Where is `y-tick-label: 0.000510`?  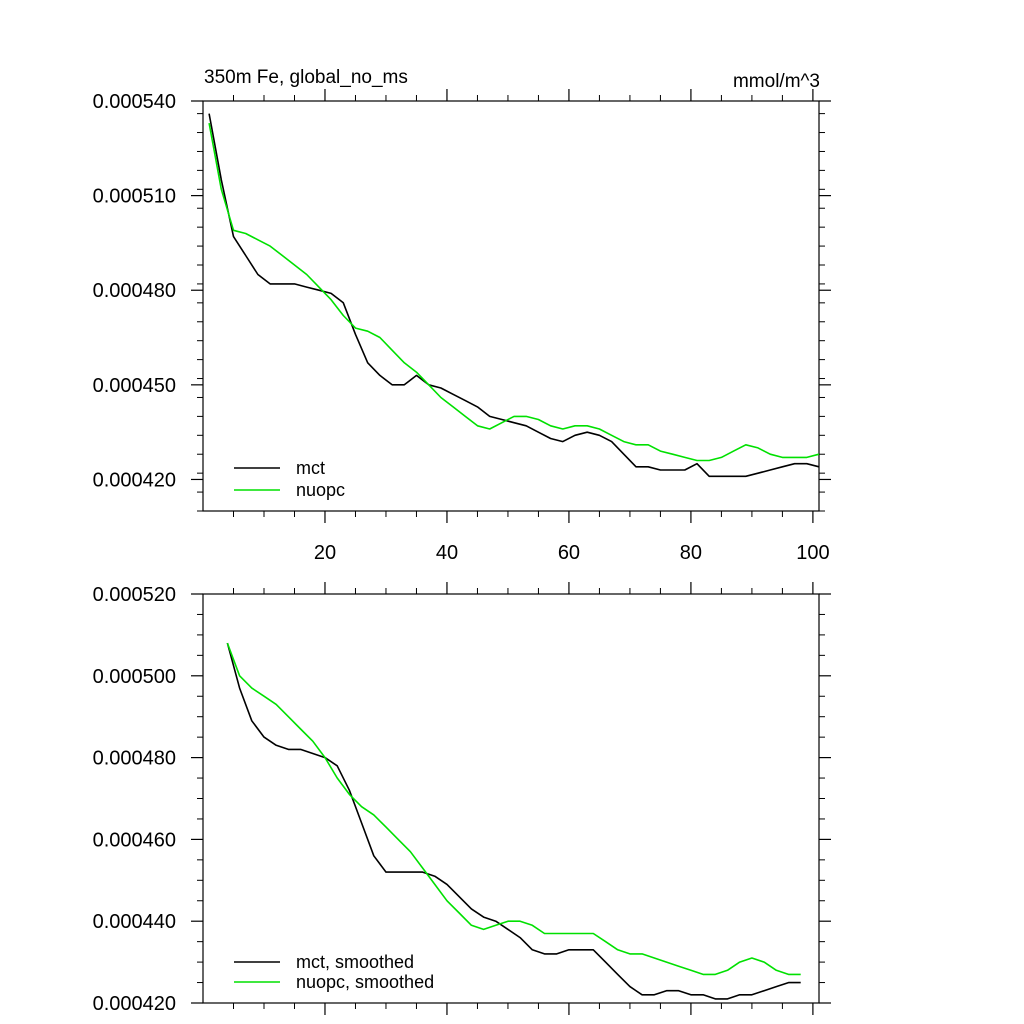
y-tick-label: 0.000510 is located at coordinates (134, 197).